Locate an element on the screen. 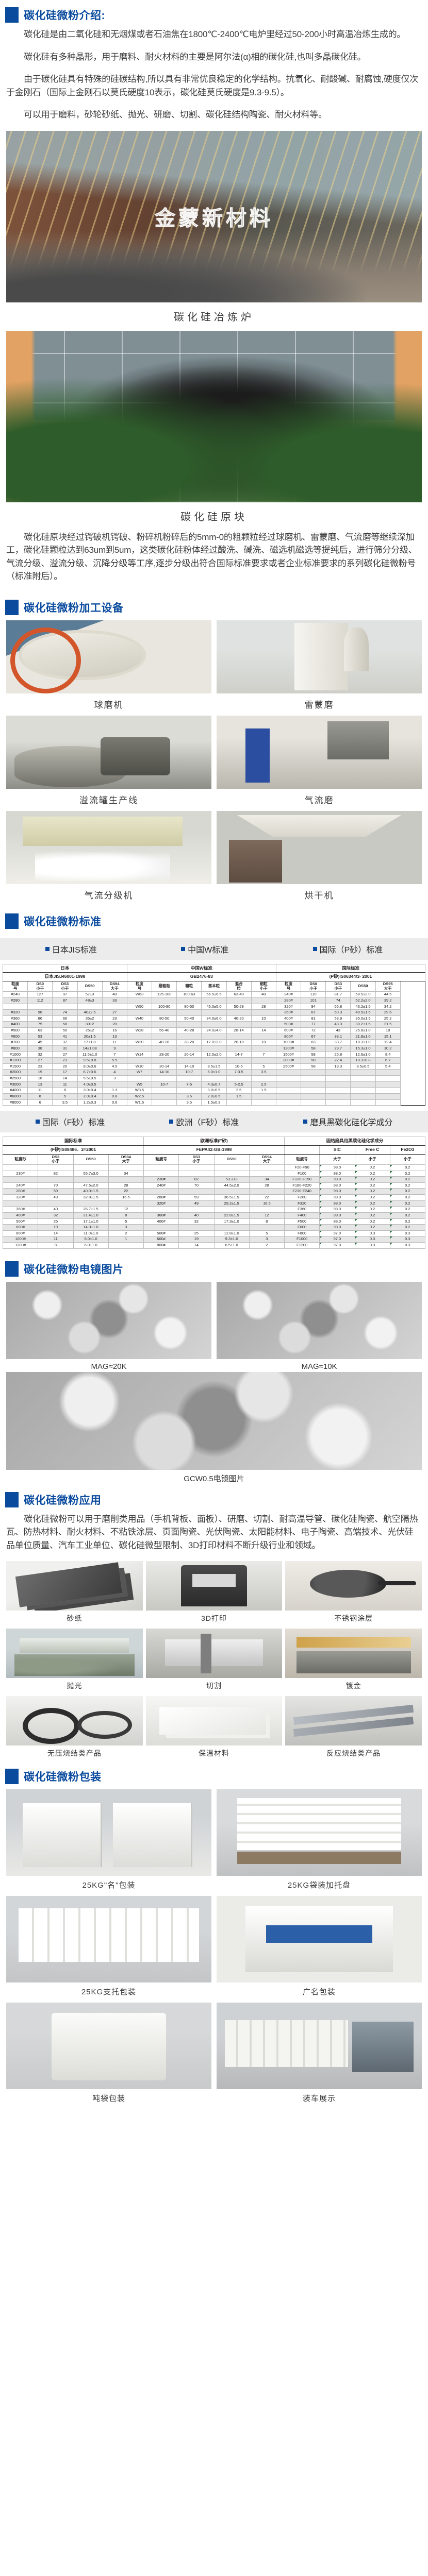 Image resolution: width=428 pixels, height=2576 pixels. table-cell: 280# is located at coordinates (20, 1191).